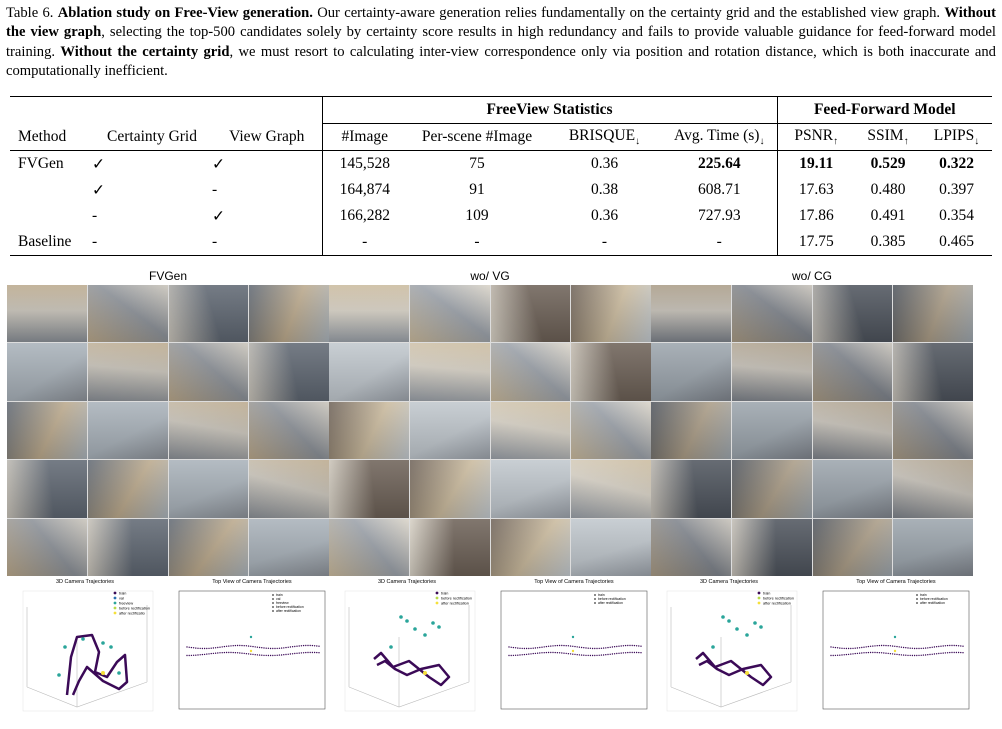 Image resolution: width=1002 pixels, height=729 pixels. Describe the element at coordinates (604, 215) in the screenshot. I see `table-cell: 0.36` at that location.